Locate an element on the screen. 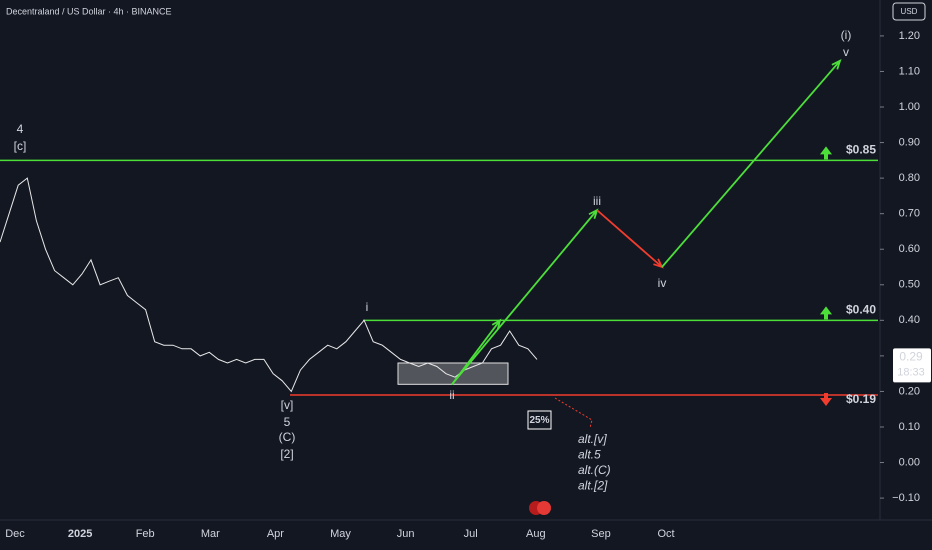 Image resolution: width=932 pixels, height=550 pixels. wave-label: iii is located at coordinates (597, 201).